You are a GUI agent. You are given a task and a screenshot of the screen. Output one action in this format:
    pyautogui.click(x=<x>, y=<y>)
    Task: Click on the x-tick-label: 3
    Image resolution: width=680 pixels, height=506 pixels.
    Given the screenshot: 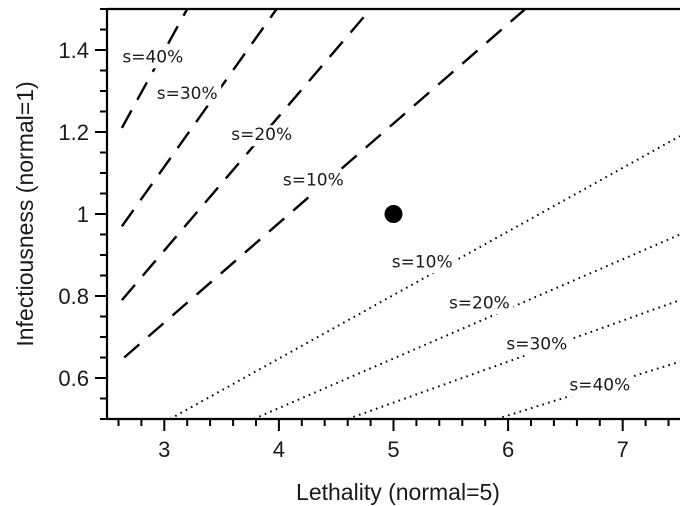 What is the action you would take?
    pyautogui.click(x=164, y=449)
    